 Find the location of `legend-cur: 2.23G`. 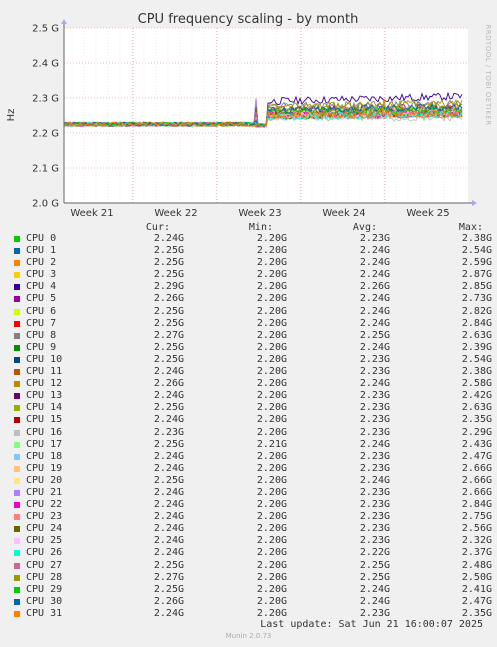

legend-cur: 2.23G is located at coordinates (168, 432).